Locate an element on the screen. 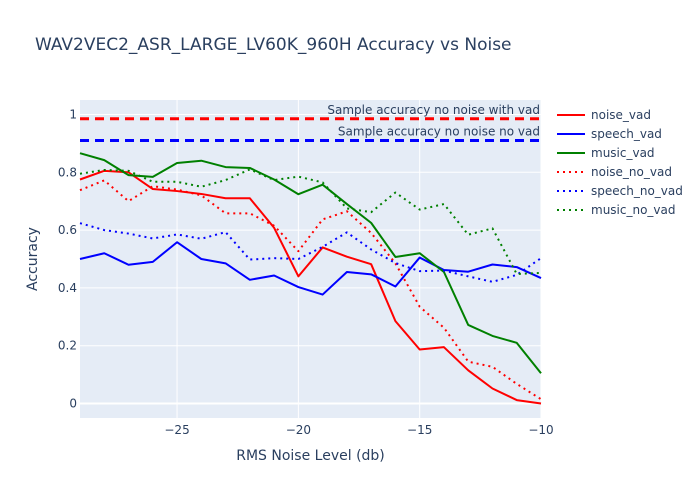  legend-item-music-no-vad: music_no_vad is located at coordinates (616, 210).